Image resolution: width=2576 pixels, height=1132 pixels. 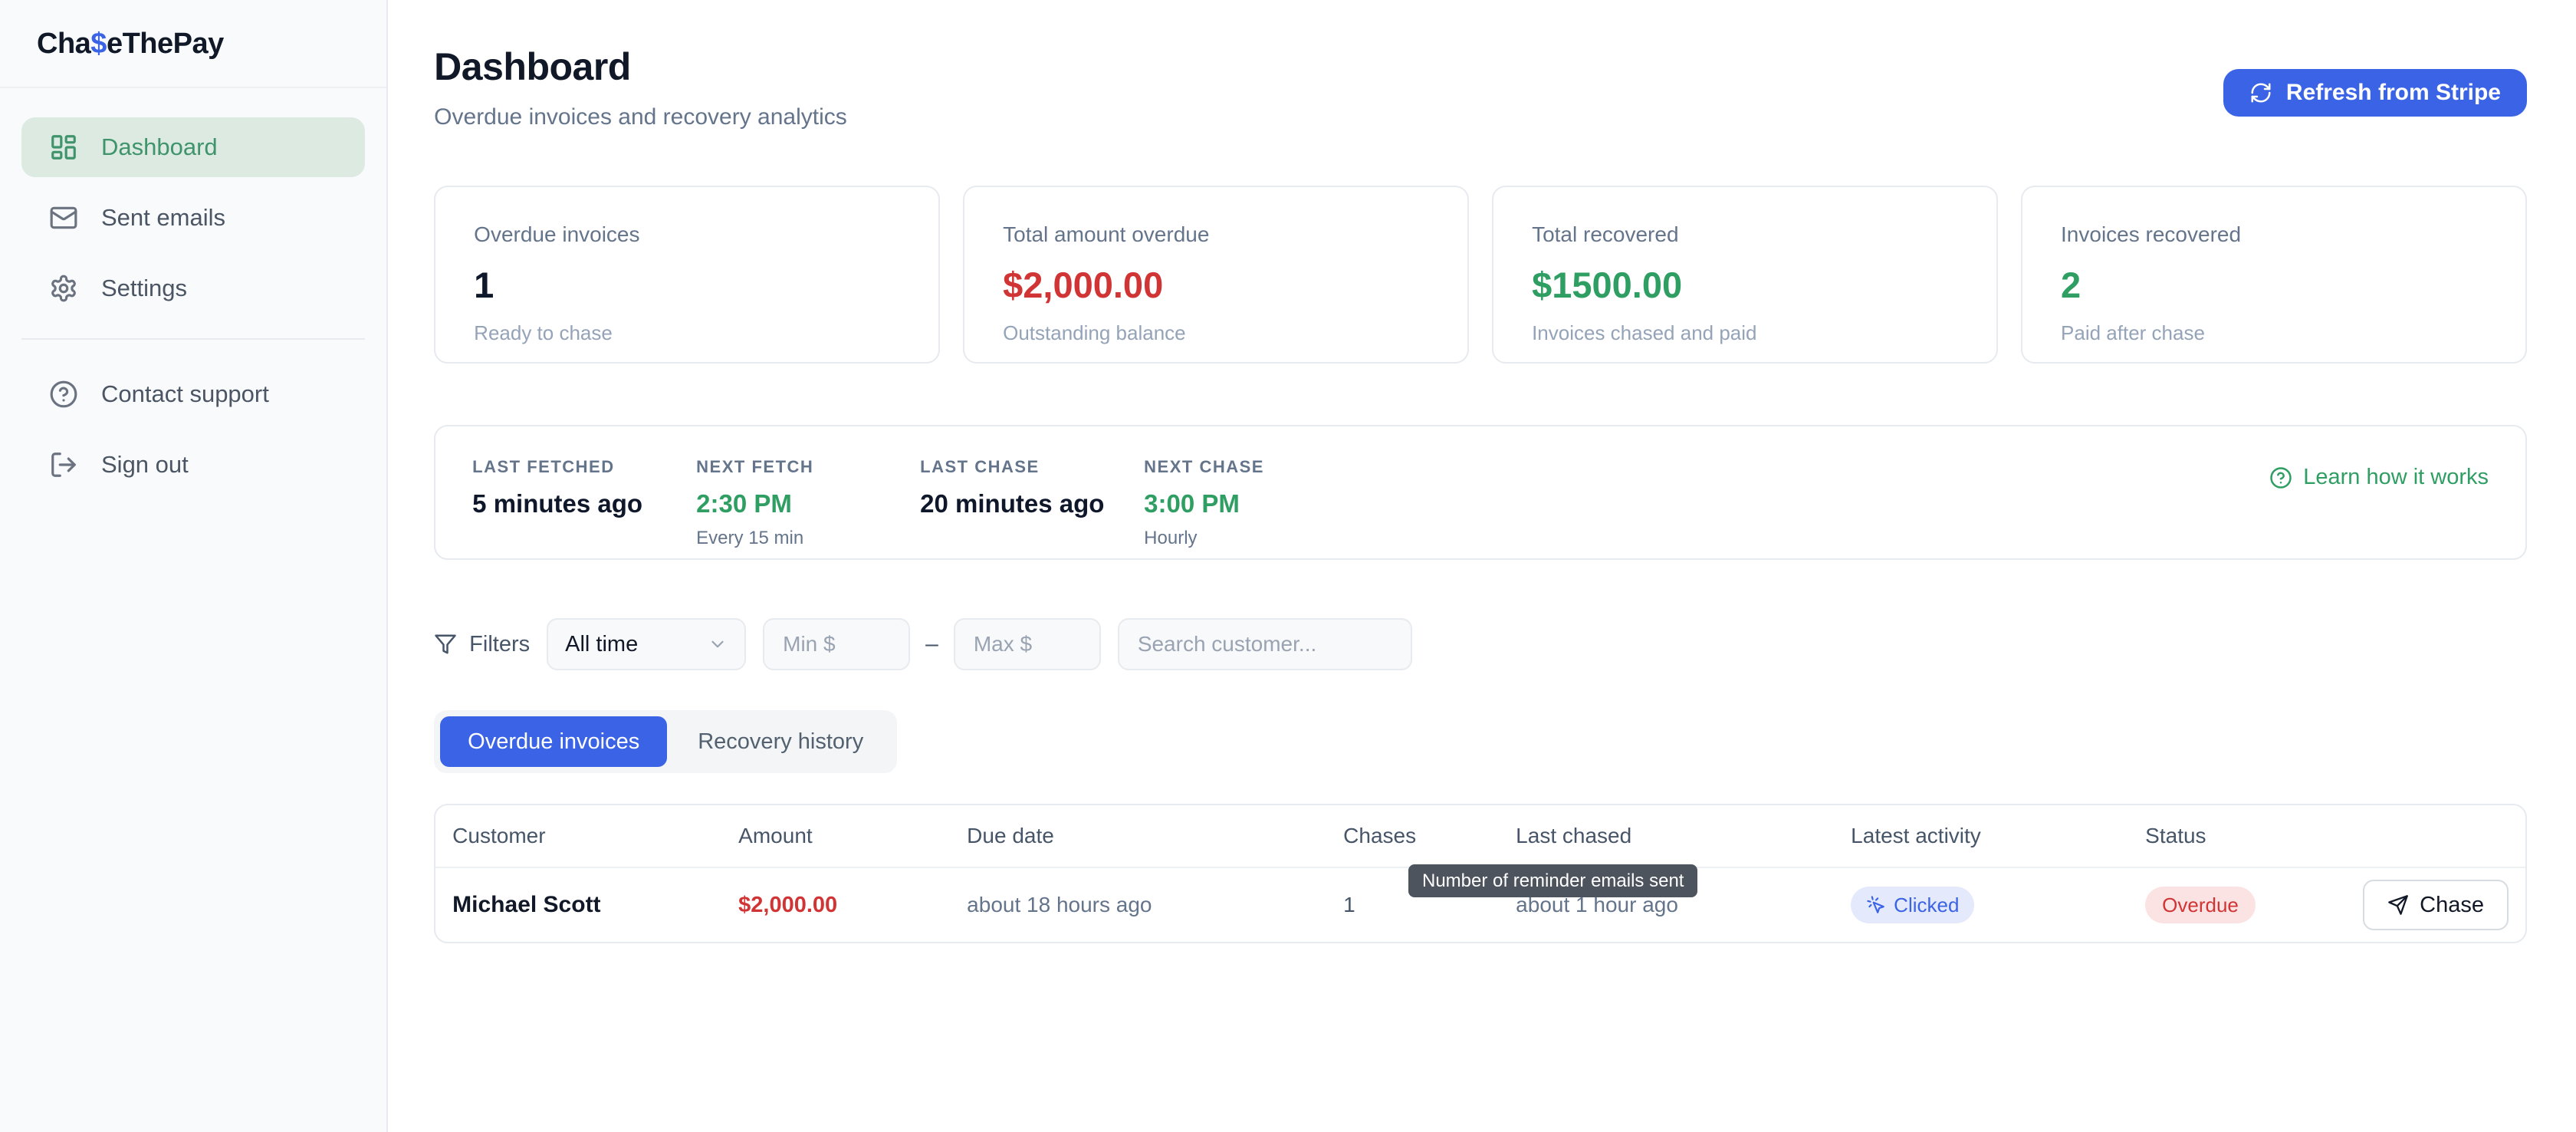 I want to click on chase-button-label: Chase, so click(x=2452, y=904).